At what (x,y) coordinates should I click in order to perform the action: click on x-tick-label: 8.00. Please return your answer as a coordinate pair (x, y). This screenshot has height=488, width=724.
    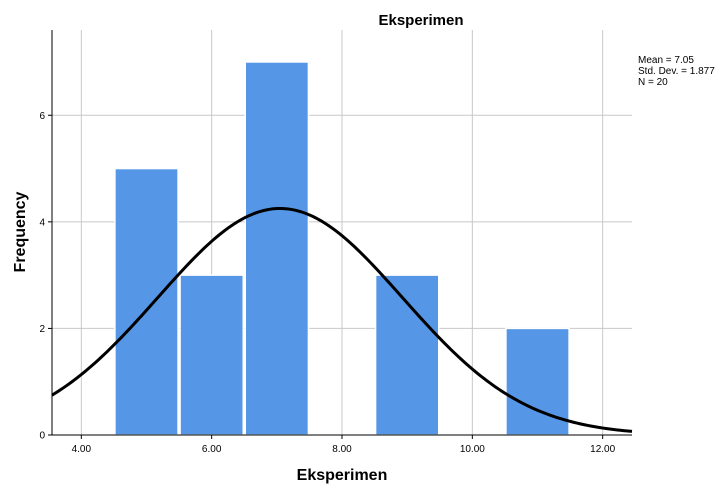
    Looking at the image, I should click on (342, 449).